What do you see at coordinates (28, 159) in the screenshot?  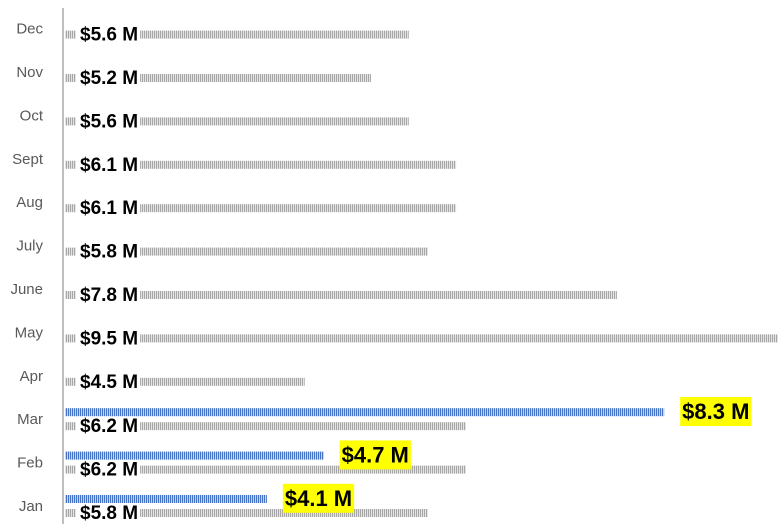 I see `category-label: Sept` at bounding box center [28, 159].